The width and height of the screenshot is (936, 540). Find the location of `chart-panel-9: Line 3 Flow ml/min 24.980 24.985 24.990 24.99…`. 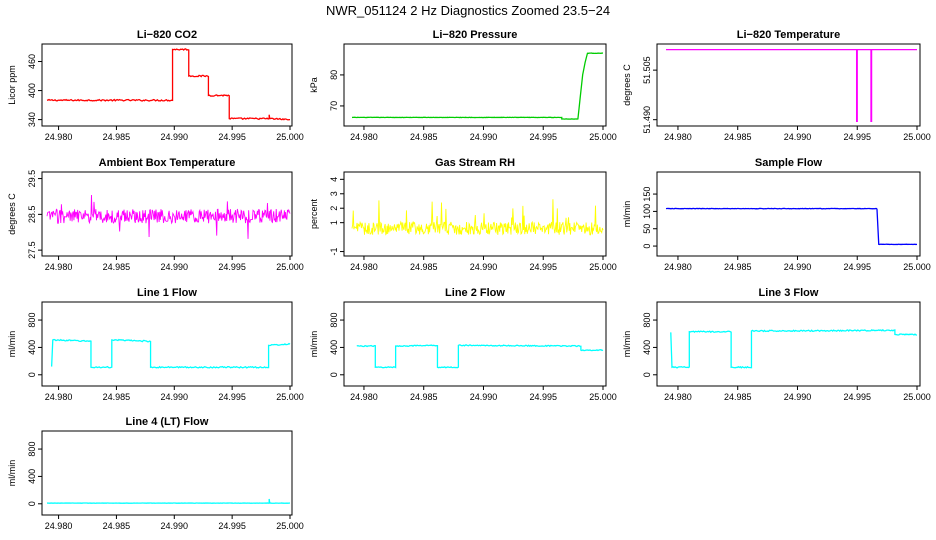

chart-panel-9: Line 3 Flow ml/min 24.980 24.985 24.990 24.99… is located at coordinates (776, 344).